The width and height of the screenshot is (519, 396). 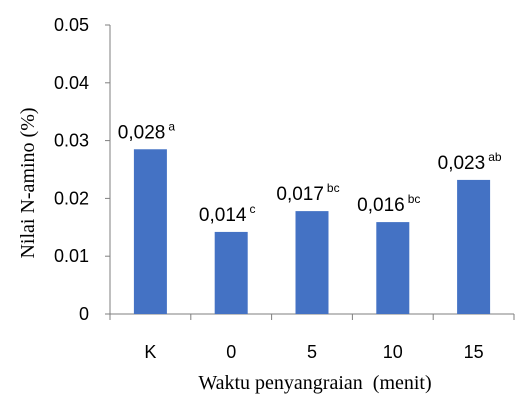 I want to click on data-label: 0,014 c, so click(x=227, y=214).